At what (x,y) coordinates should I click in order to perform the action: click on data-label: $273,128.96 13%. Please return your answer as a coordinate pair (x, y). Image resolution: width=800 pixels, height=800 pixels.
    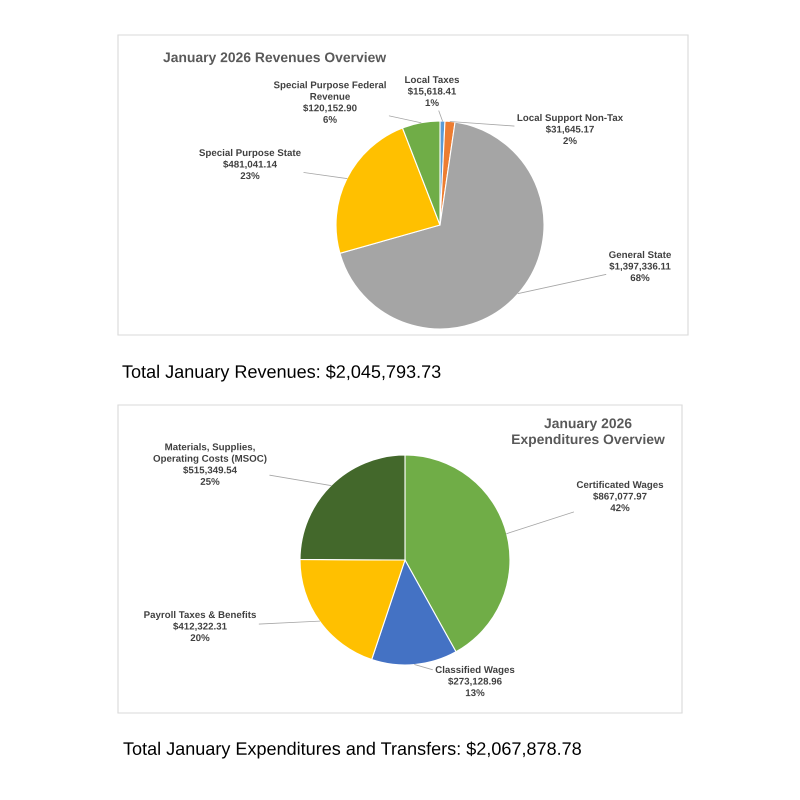
    Looking at the image, I should click on (475, 686).